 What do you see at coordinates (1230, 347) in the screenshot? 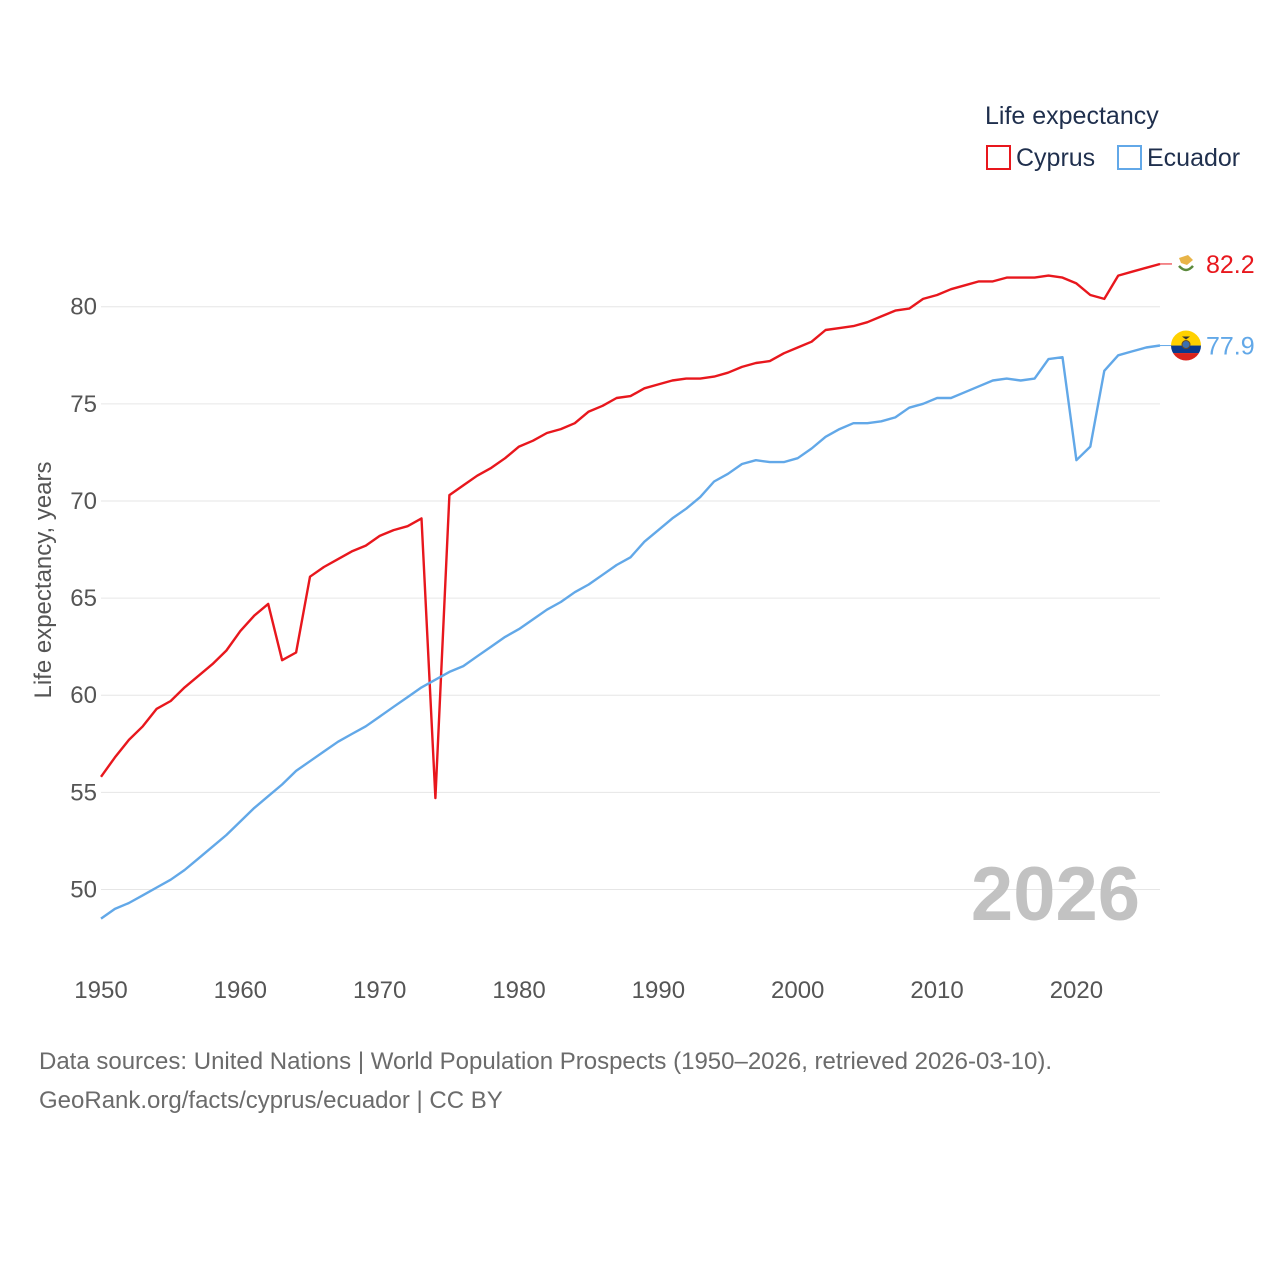
I see `end-value-ecuador: 77.9` at bounding box center [1230, 347].